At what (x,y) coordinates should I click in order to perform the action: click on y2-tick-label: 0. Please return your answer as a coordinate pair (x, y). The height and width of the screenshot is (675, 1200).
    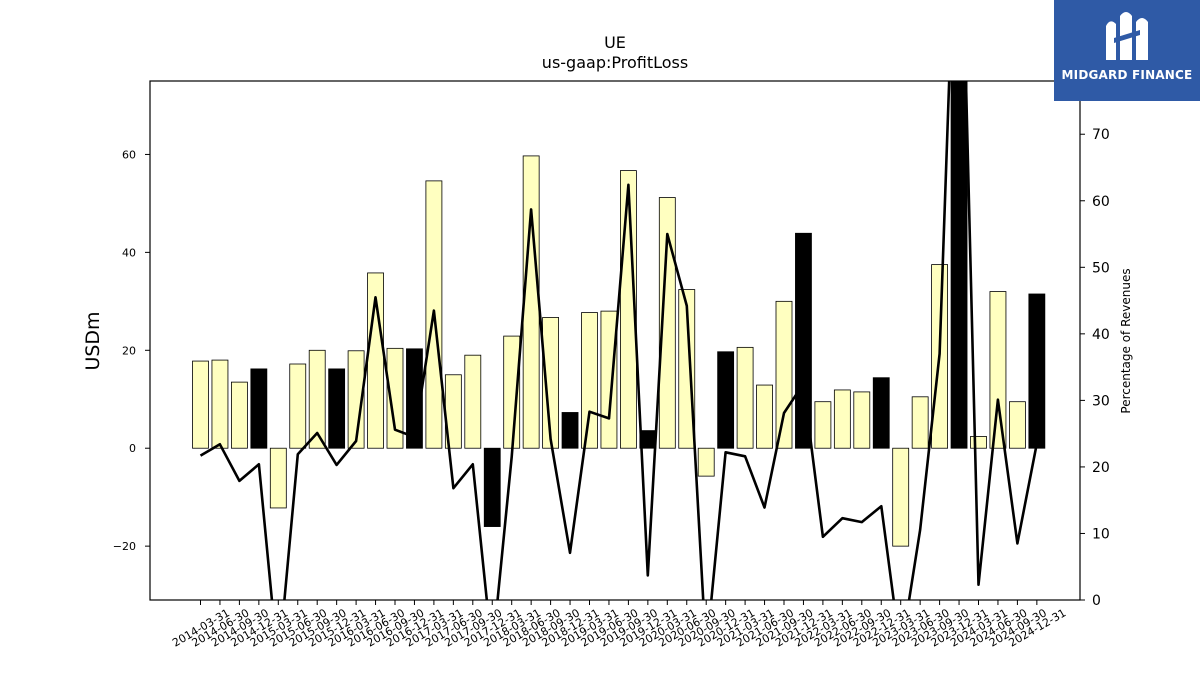
    Looking at the image, I should click on (1096, 601).